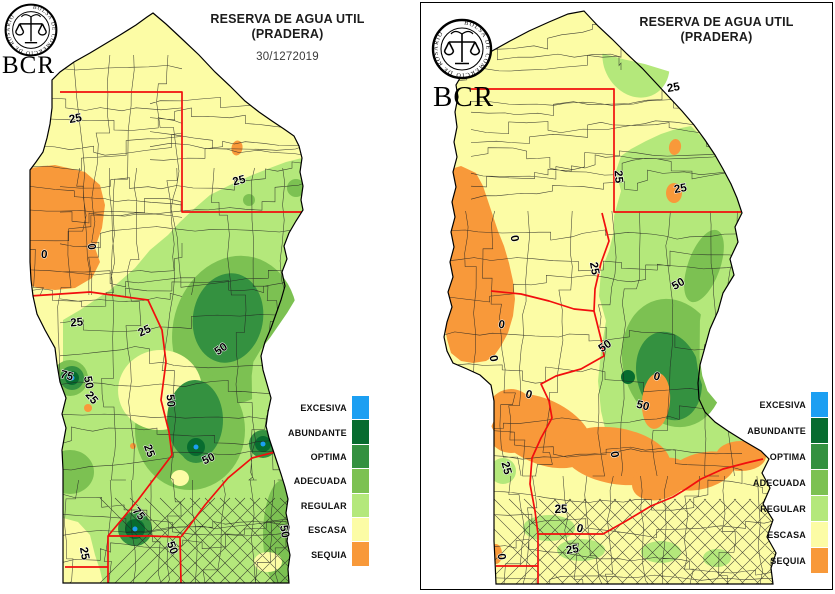 This screenshot has height=594, width=835. What do you see at coordinates (180, 478) in the screenshot?
I see `region-escasa-pocket` at bounding box center [180, 478].